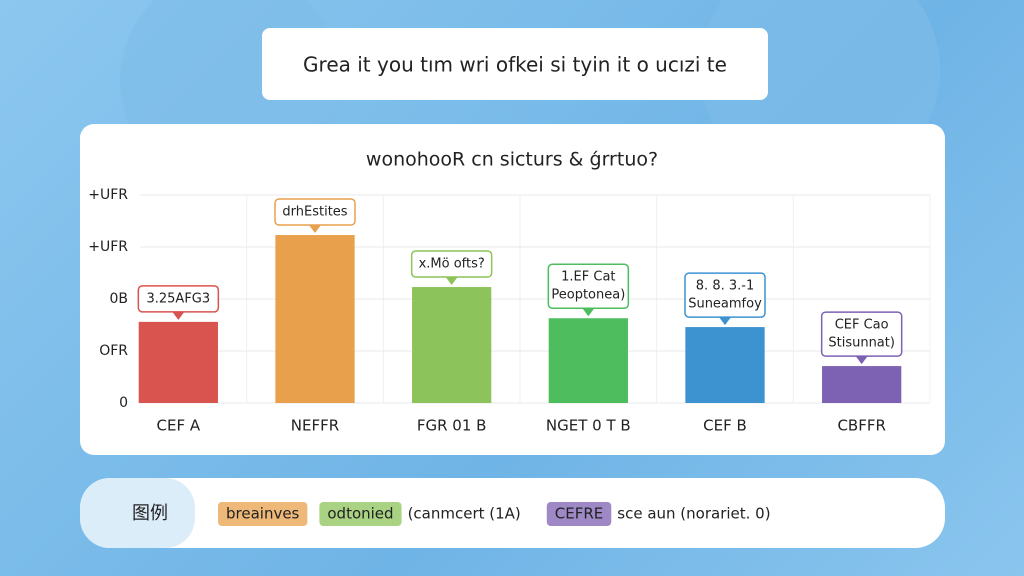 This screenshot has width=1024, height=576. What do you see at coordinates (861, 343) in the screenshot?
I see `annotation: Stisunnat)` at bounding box center [861, 343].